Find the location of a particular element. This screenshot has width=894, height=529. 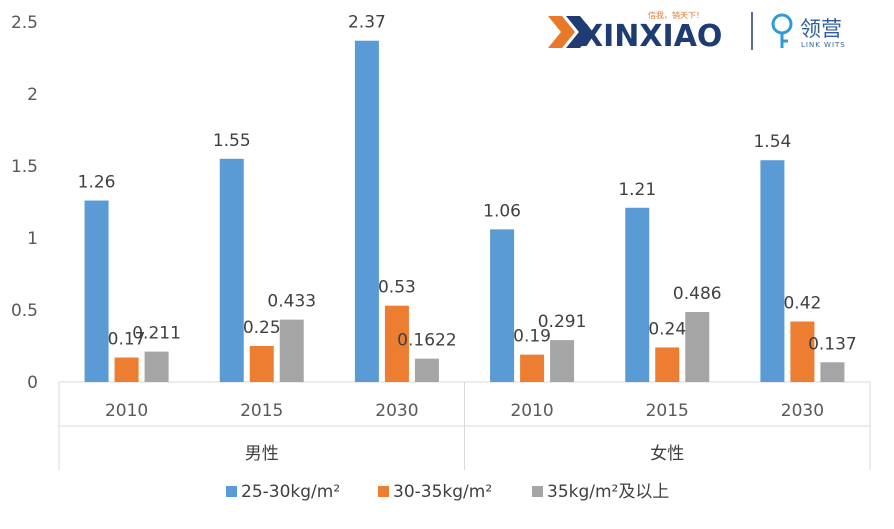

data-label: 0.211 is located at coordinates (156, 334).